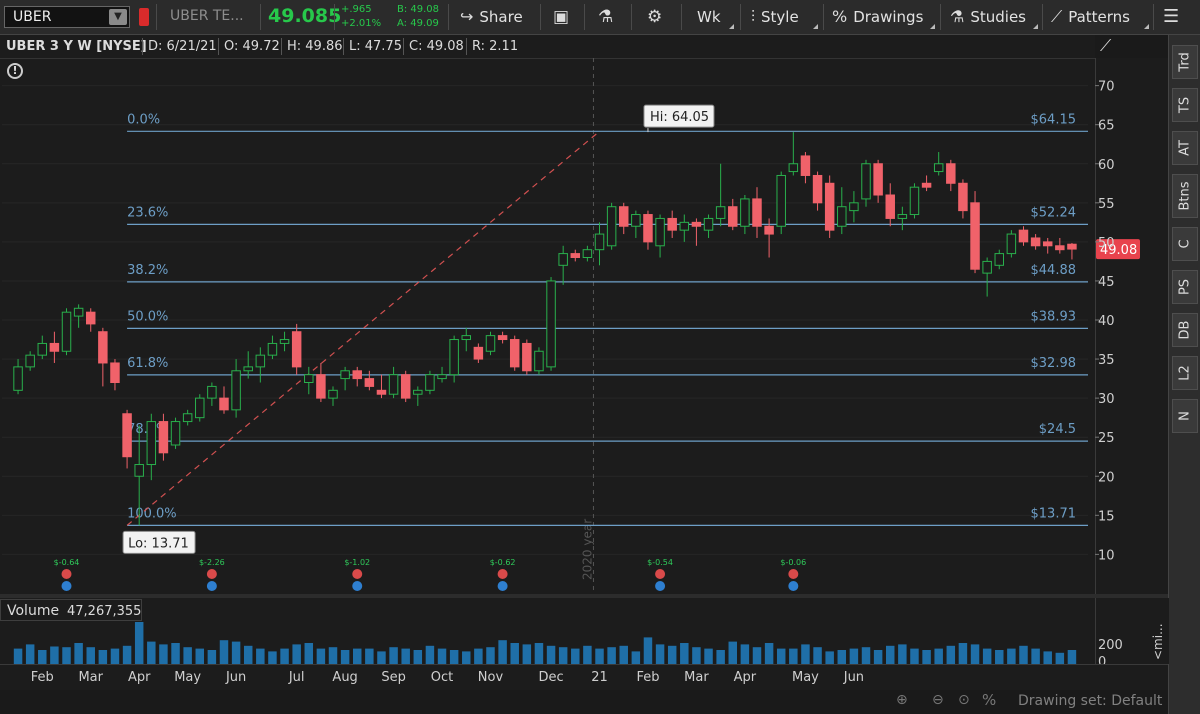  Describe the element at coordinates (877, 17) in the screenshot. I see `drawings-button: % Drawings` at that location.